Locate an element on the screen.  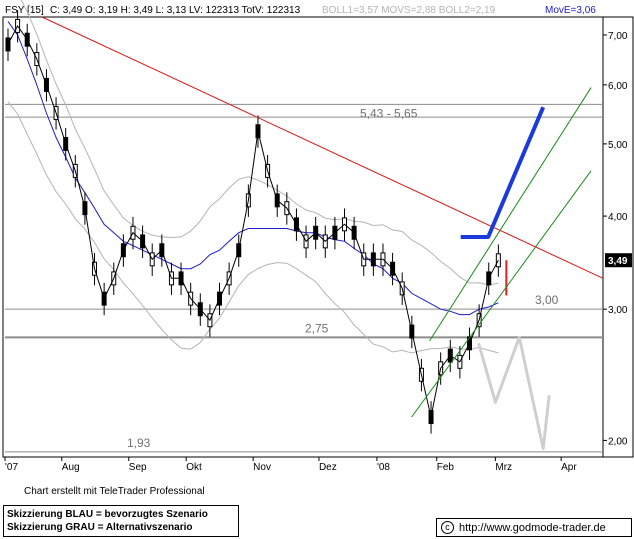
x-tick-label: Mrz is located at coordinates (503, 467).